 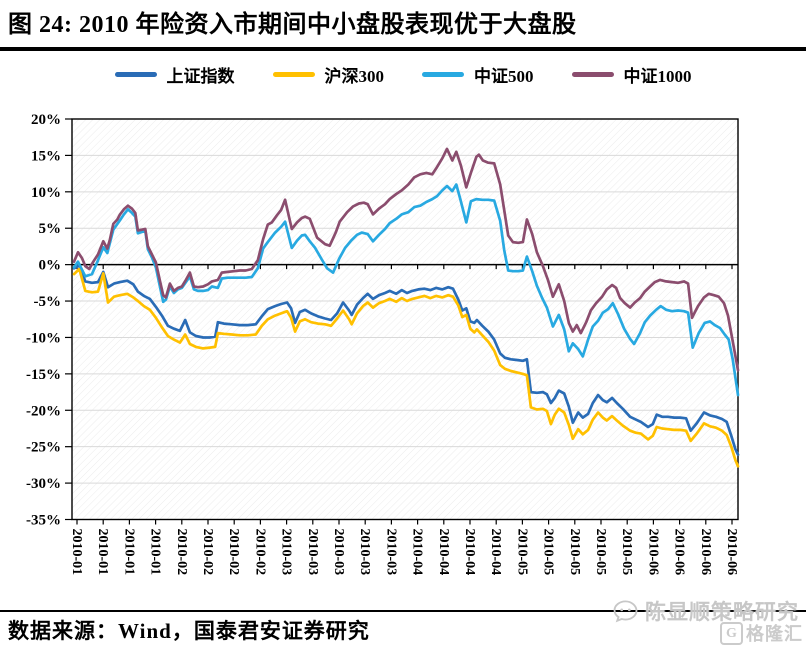 What do you see at coordinates (135, 74) in the screenshot?
I see `legend-swatch-shanghai-composite` at bounding box center [135, 74].